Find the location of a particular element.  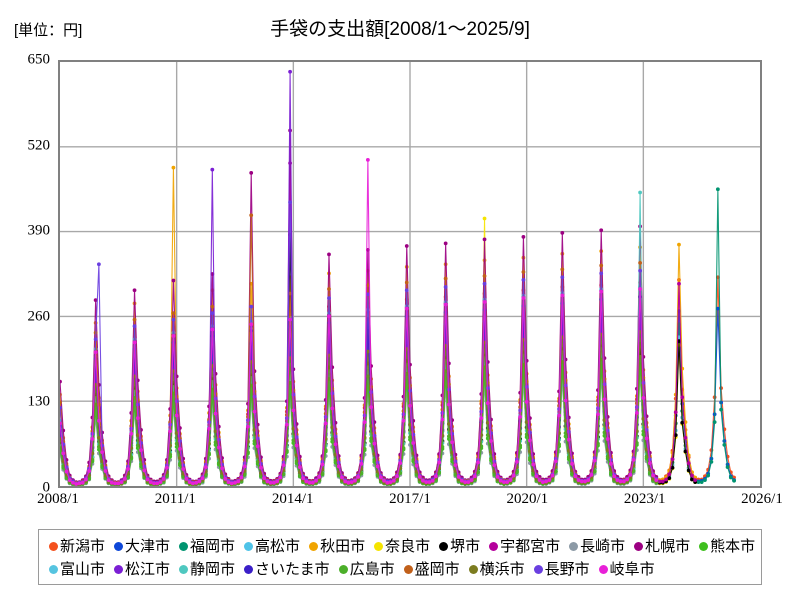

legend-item-秋田市: 秋田市 is located at coordinates (337, 546).